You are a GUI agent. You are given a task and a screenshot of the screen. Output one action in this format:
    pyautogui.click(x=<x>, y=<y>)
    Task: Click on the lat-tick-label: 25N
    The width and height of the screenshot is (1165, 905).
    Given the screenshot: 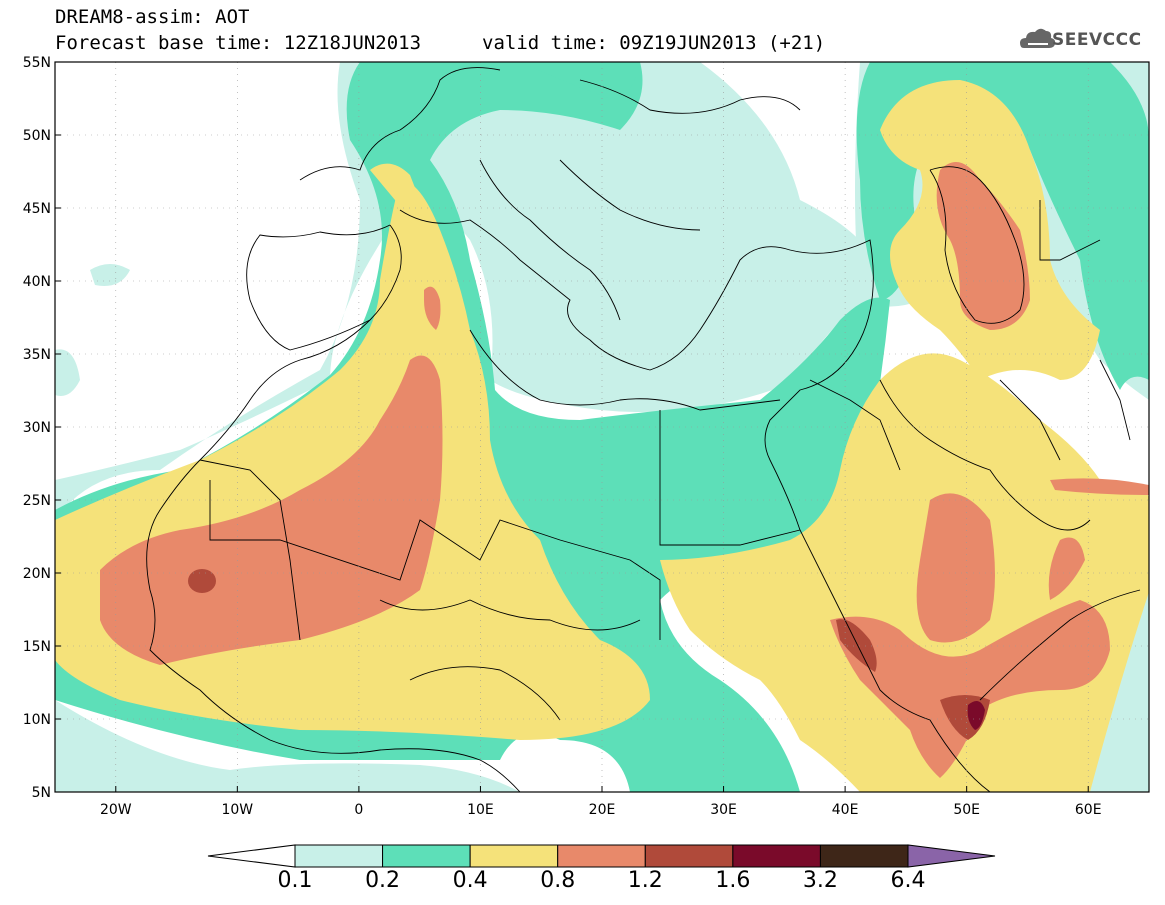 What is the action you would take?
    pyautogui.click(x=37, y=501)
    